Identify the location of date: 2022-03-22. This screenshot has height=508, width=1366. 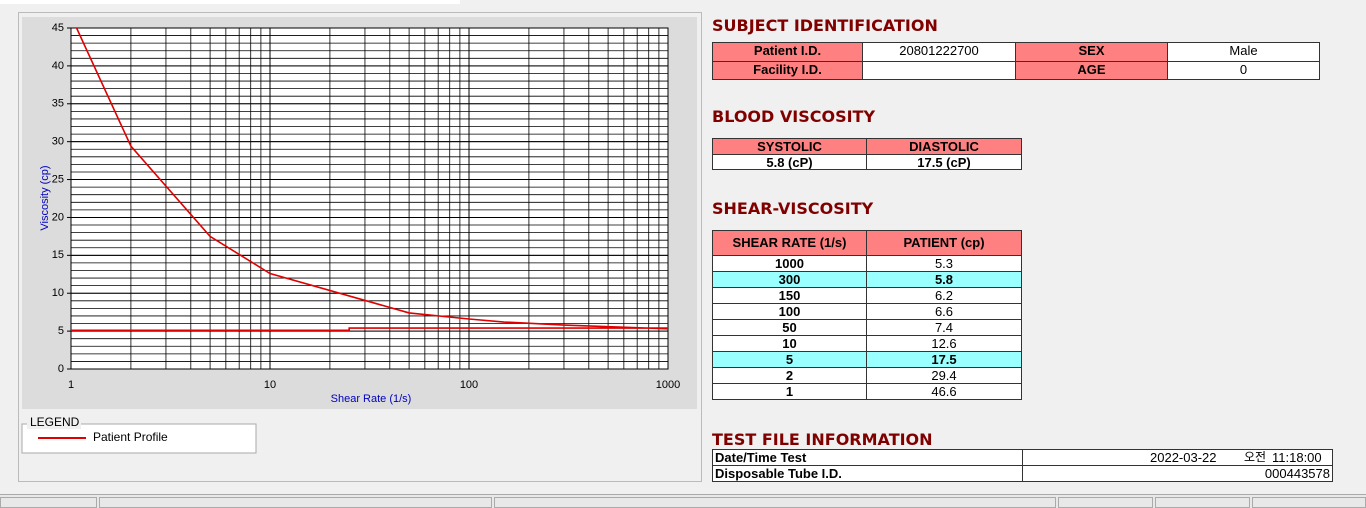
(1183, 457).